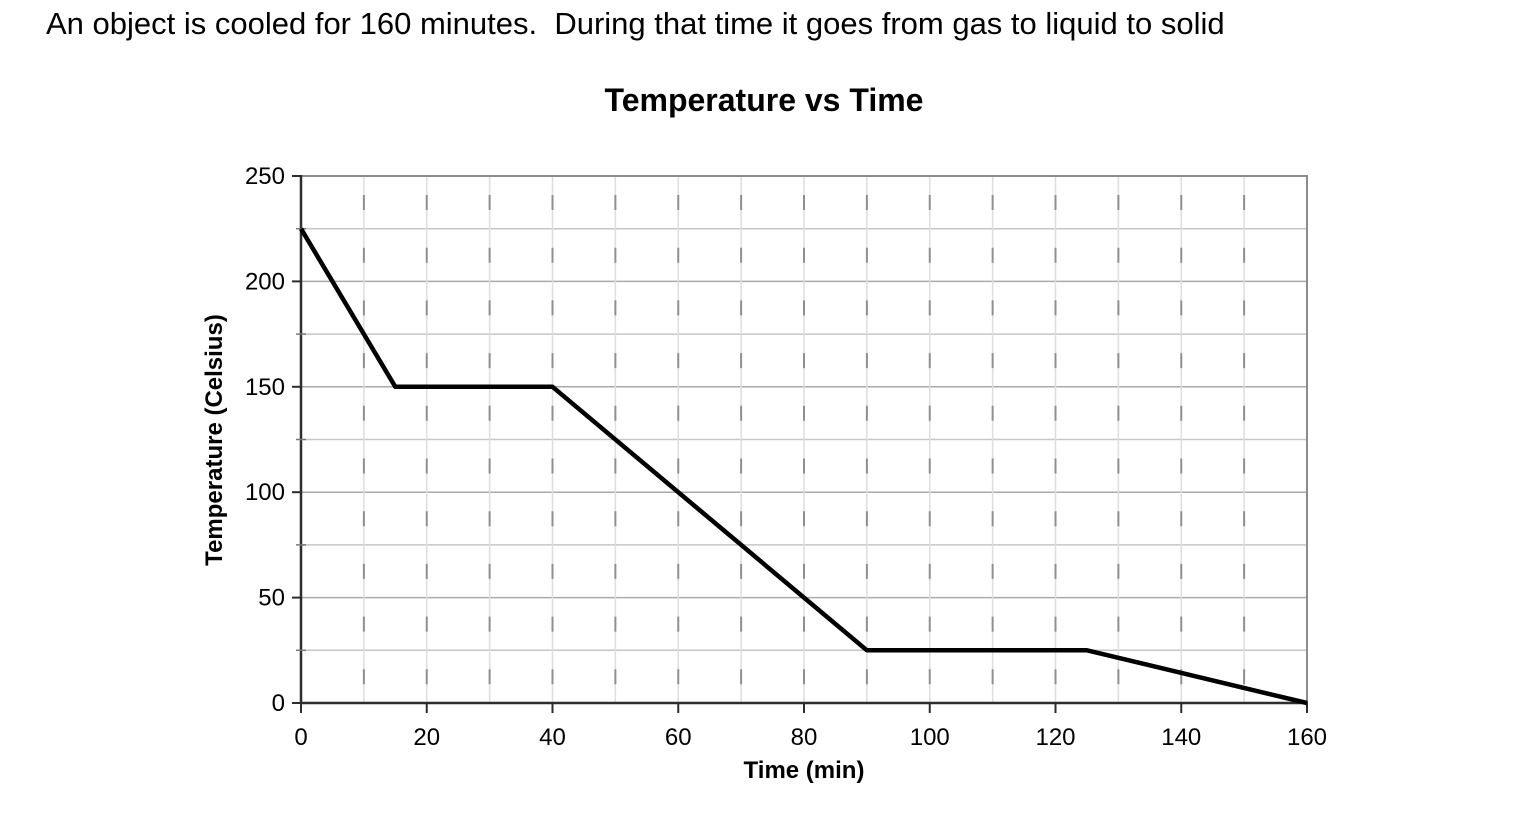  What do you see at coordinates (930, 737) in the screenshot?
I see `x-tick-label: 100` at bounding box center [930, 737].